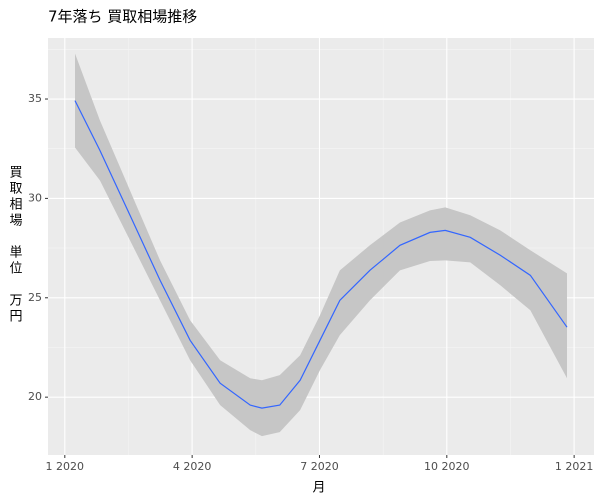 This screenshot has width=600, height=500. What do you see at coordinates (35, 297) in the screenshot?
I see `y-tick-label: 25` at bounding box center [35, 297].